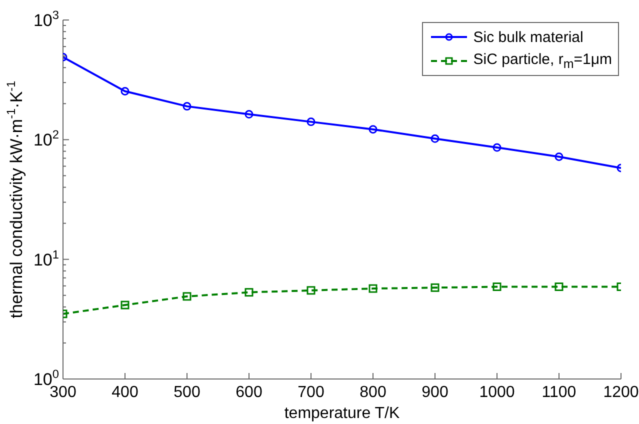  Describe the element at coordinates (435, 392) in the screenshot. I see `x-tick-label: 900` at that location.